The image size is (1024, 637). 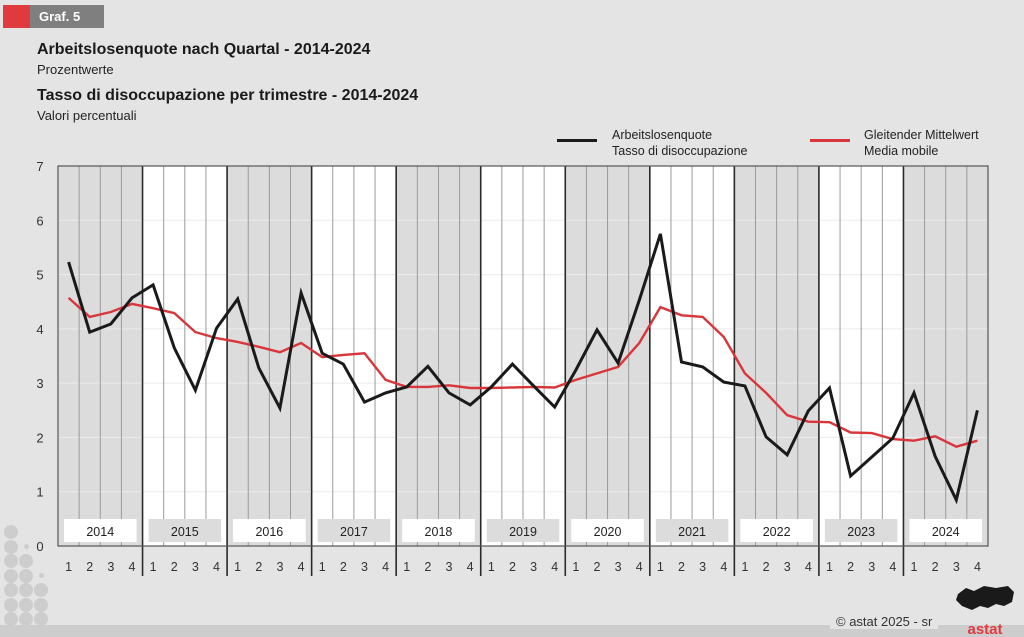 I want to click on year-label: 2022, so click(x=777, y=532).